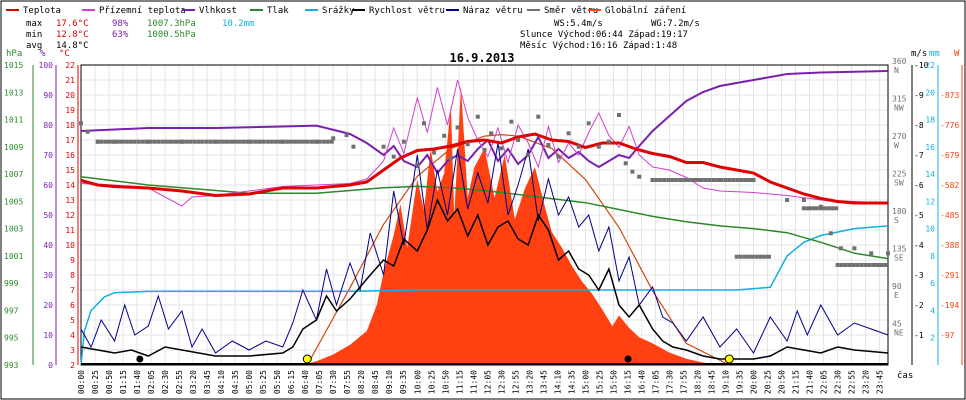 The width and height of the screenshot is (966, 400). I want to click on tick-degc: 15, so click(70, 170).